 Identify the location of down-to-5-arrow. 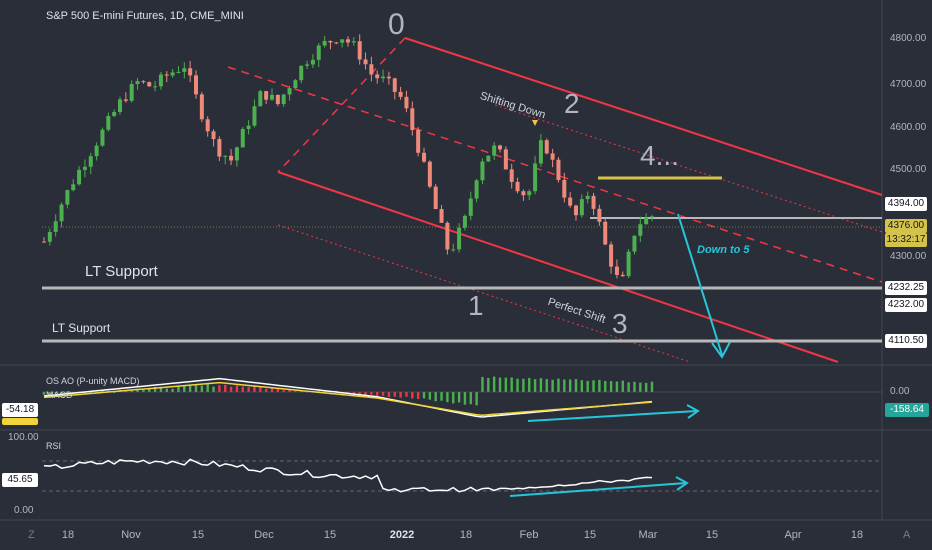
(704, 286).